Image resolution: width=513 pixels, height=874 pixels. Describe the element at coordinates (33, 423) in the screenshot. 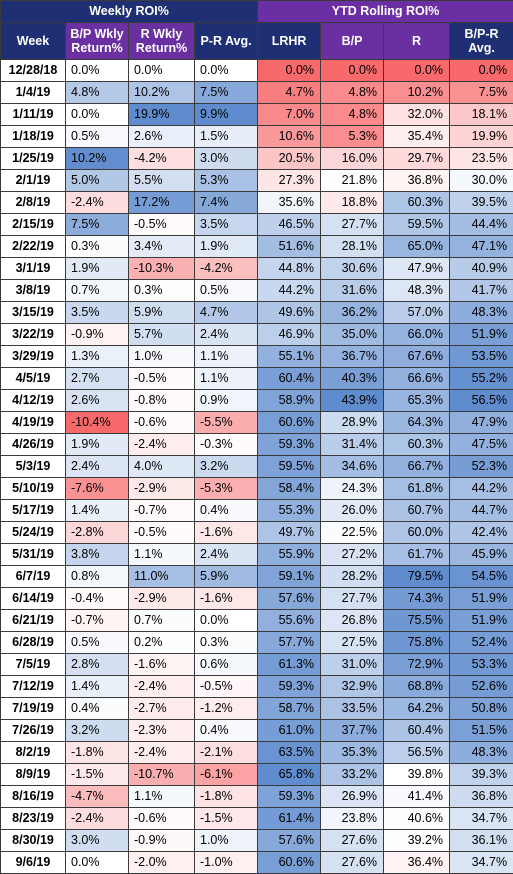

I see `cell-week: 4/19/19` at that location.